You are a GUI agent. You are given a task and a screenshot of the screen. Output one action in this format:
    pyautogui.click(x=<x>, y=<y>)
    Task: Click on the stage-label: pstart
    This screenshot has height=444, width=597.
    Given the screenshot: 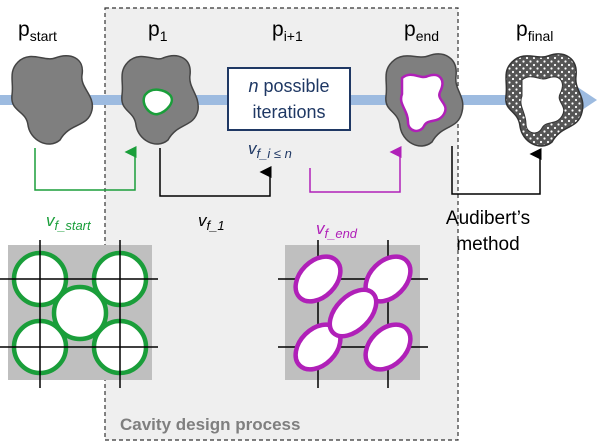 What is the action you would take?
    pyautogui.click(x=37, y=31)
    